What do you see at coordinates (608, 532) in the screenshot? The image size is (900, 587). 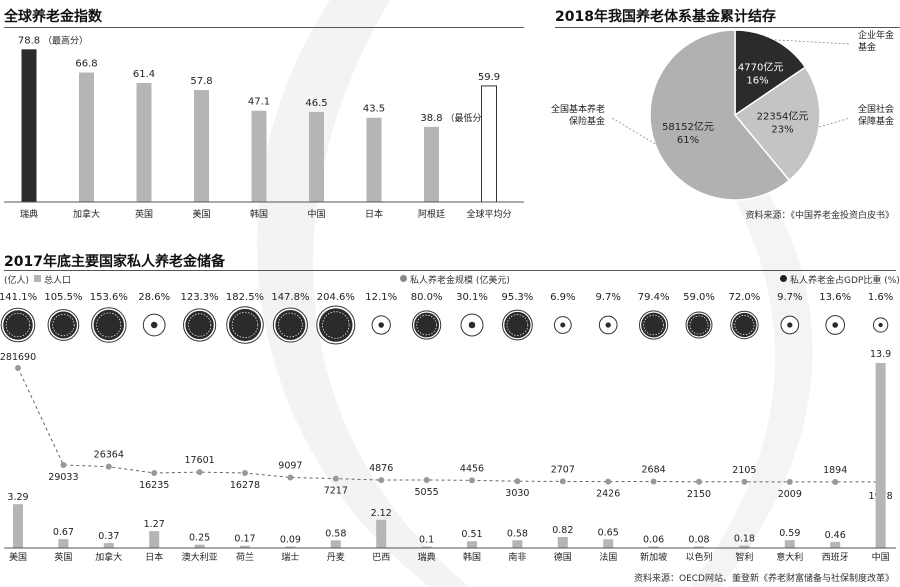 I see `population-label-13: 0.65` at bounding box center [608, 532].